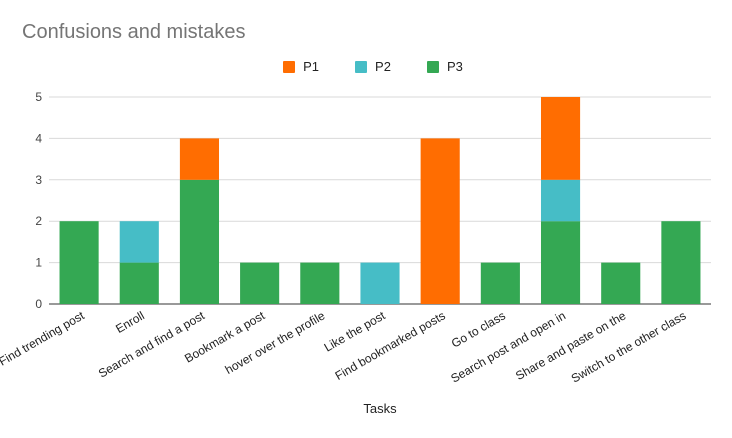  Describe the element at coordinates (361, 66) in the screenshot. I see `legend-swatch-p2` at that location.